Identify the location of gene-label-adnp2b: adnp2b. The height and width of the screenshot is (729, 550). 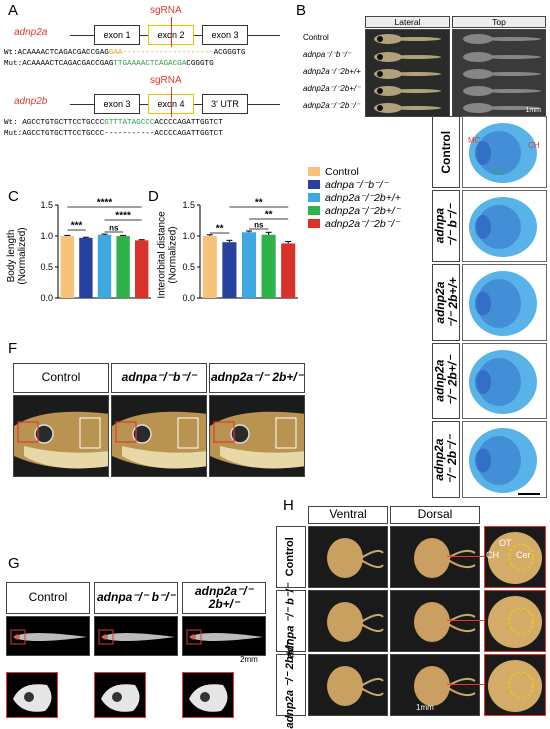
(31, 101).